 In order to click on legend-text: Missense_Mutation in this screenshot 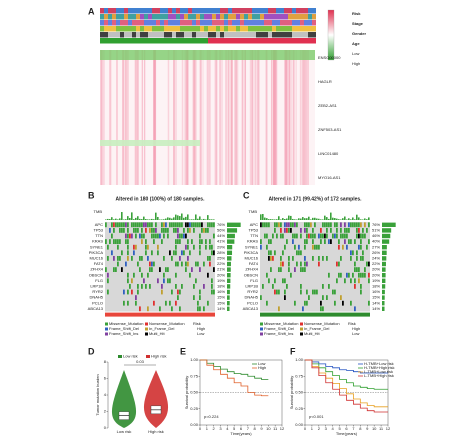, I will do `click(126, 323)`.